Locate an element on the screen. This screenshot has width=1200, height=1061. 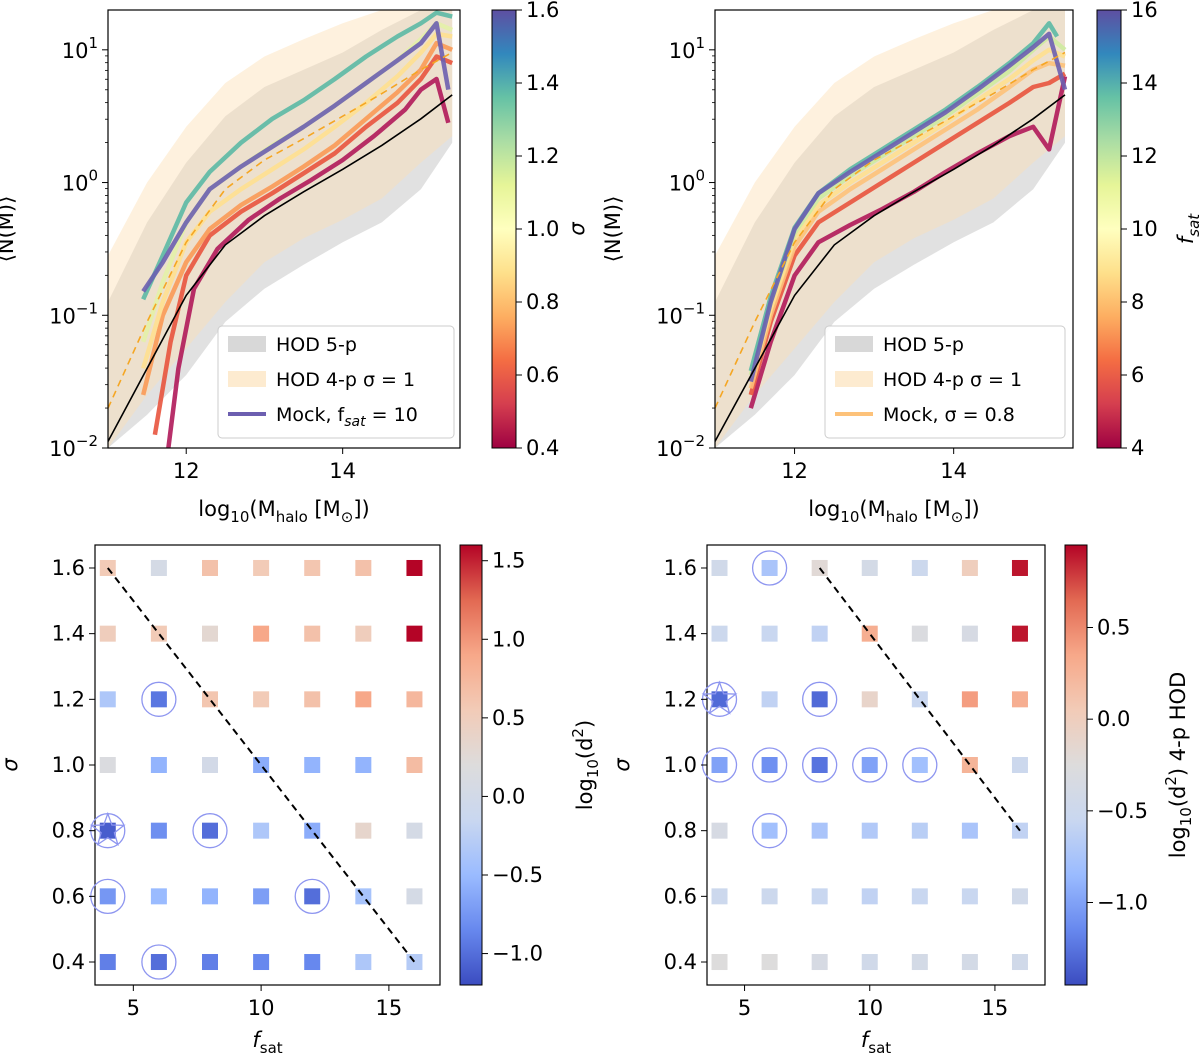
plot-area is located at coordinates (281, 229).